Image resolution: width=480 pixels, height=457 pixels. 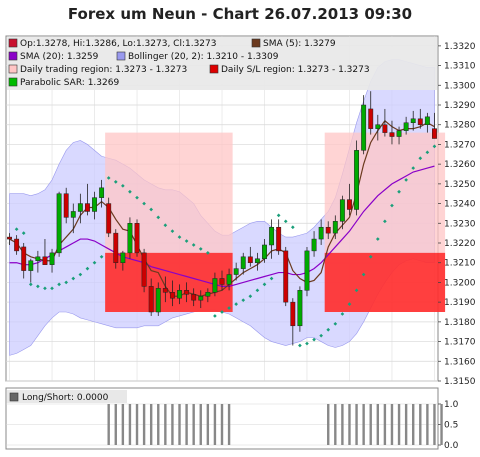 I want to click on y-tick-label: 1.3290, so click(x=460, y=106).